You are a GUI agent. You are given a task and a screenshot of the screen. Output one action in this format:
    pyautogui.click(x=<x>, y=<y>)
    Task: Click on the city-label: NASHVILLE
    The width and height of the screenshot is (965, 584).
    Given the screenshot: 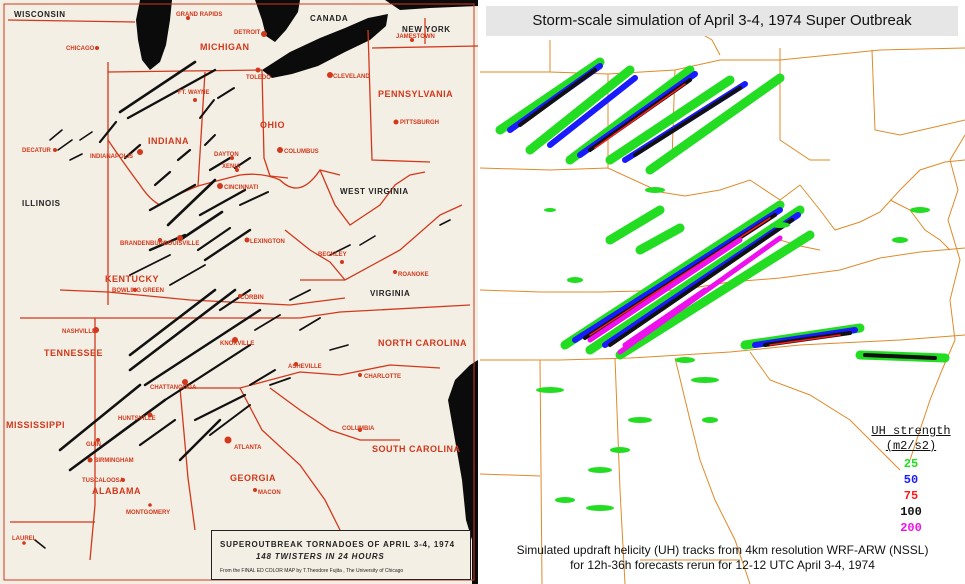 What is the action you would take?
    pyautogui.click(x=79, y=332)
    